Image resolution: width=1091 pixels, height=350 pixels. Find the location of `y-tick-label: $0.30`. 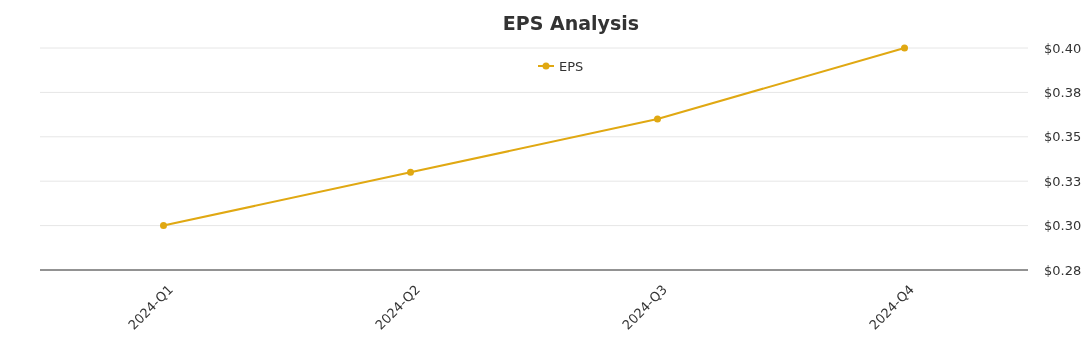

y-tick-label: $0.30 is located at coordinates (1063, 226).